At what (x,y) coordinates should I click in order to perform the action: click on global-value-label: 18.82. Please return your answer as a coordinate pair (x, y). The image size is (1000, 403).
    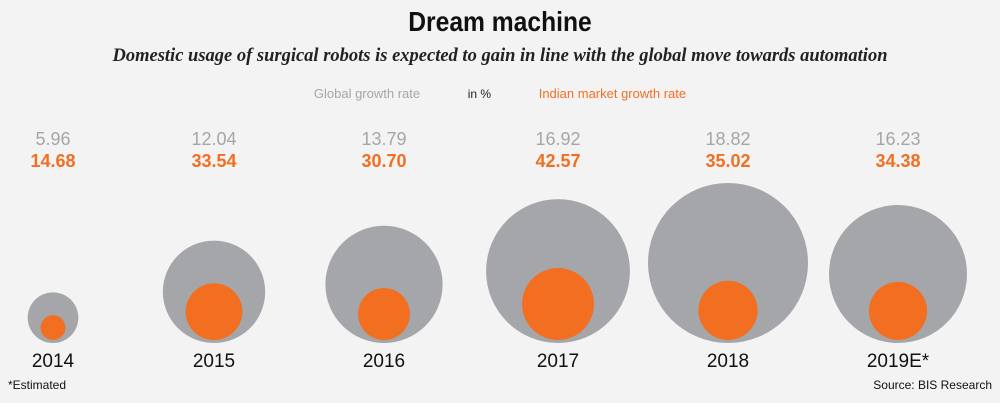
    Looking at the image, I should click on (727, 139).